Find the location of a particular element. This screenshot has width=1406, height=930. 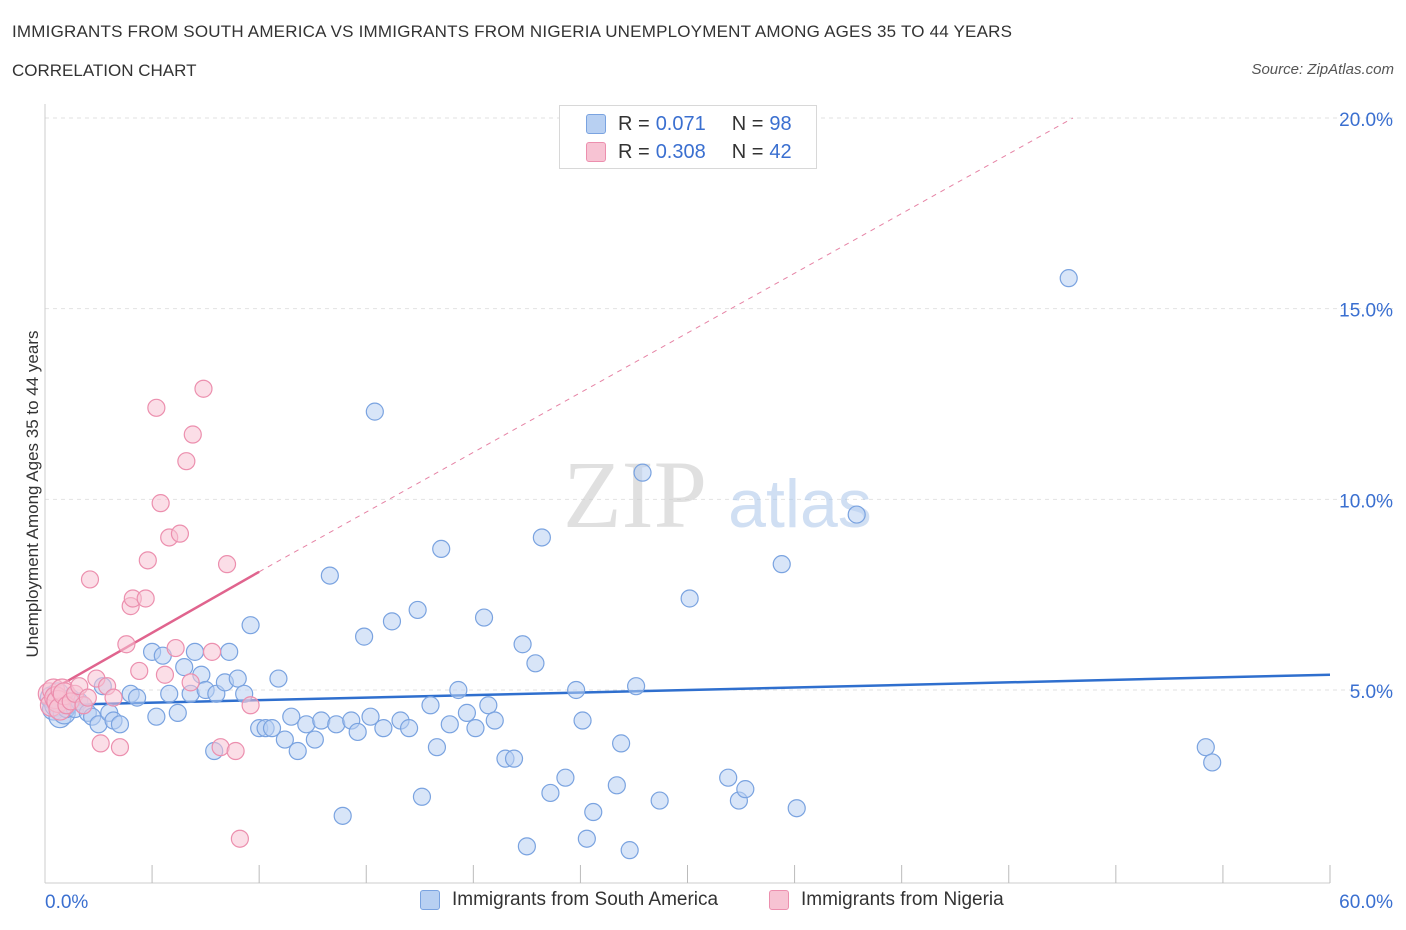

legend-label-nigeria: Immigrants from Nigeria is located at coordinates (902, 899).